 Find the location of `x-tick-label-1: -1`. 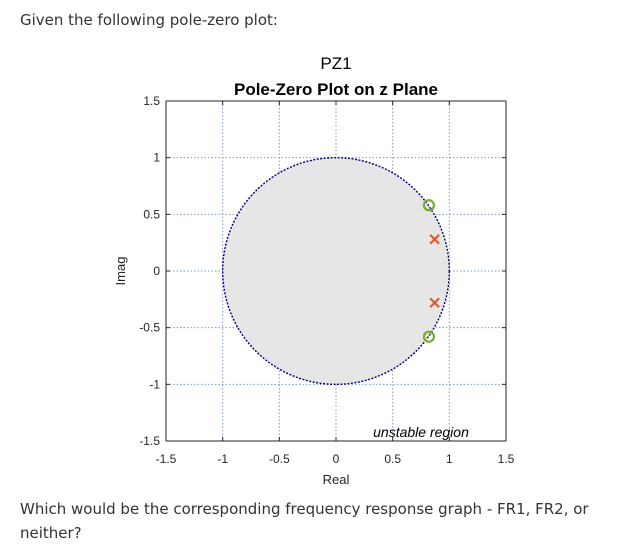

x-tick-label-1: -1 is located at coordinates (222, 459).